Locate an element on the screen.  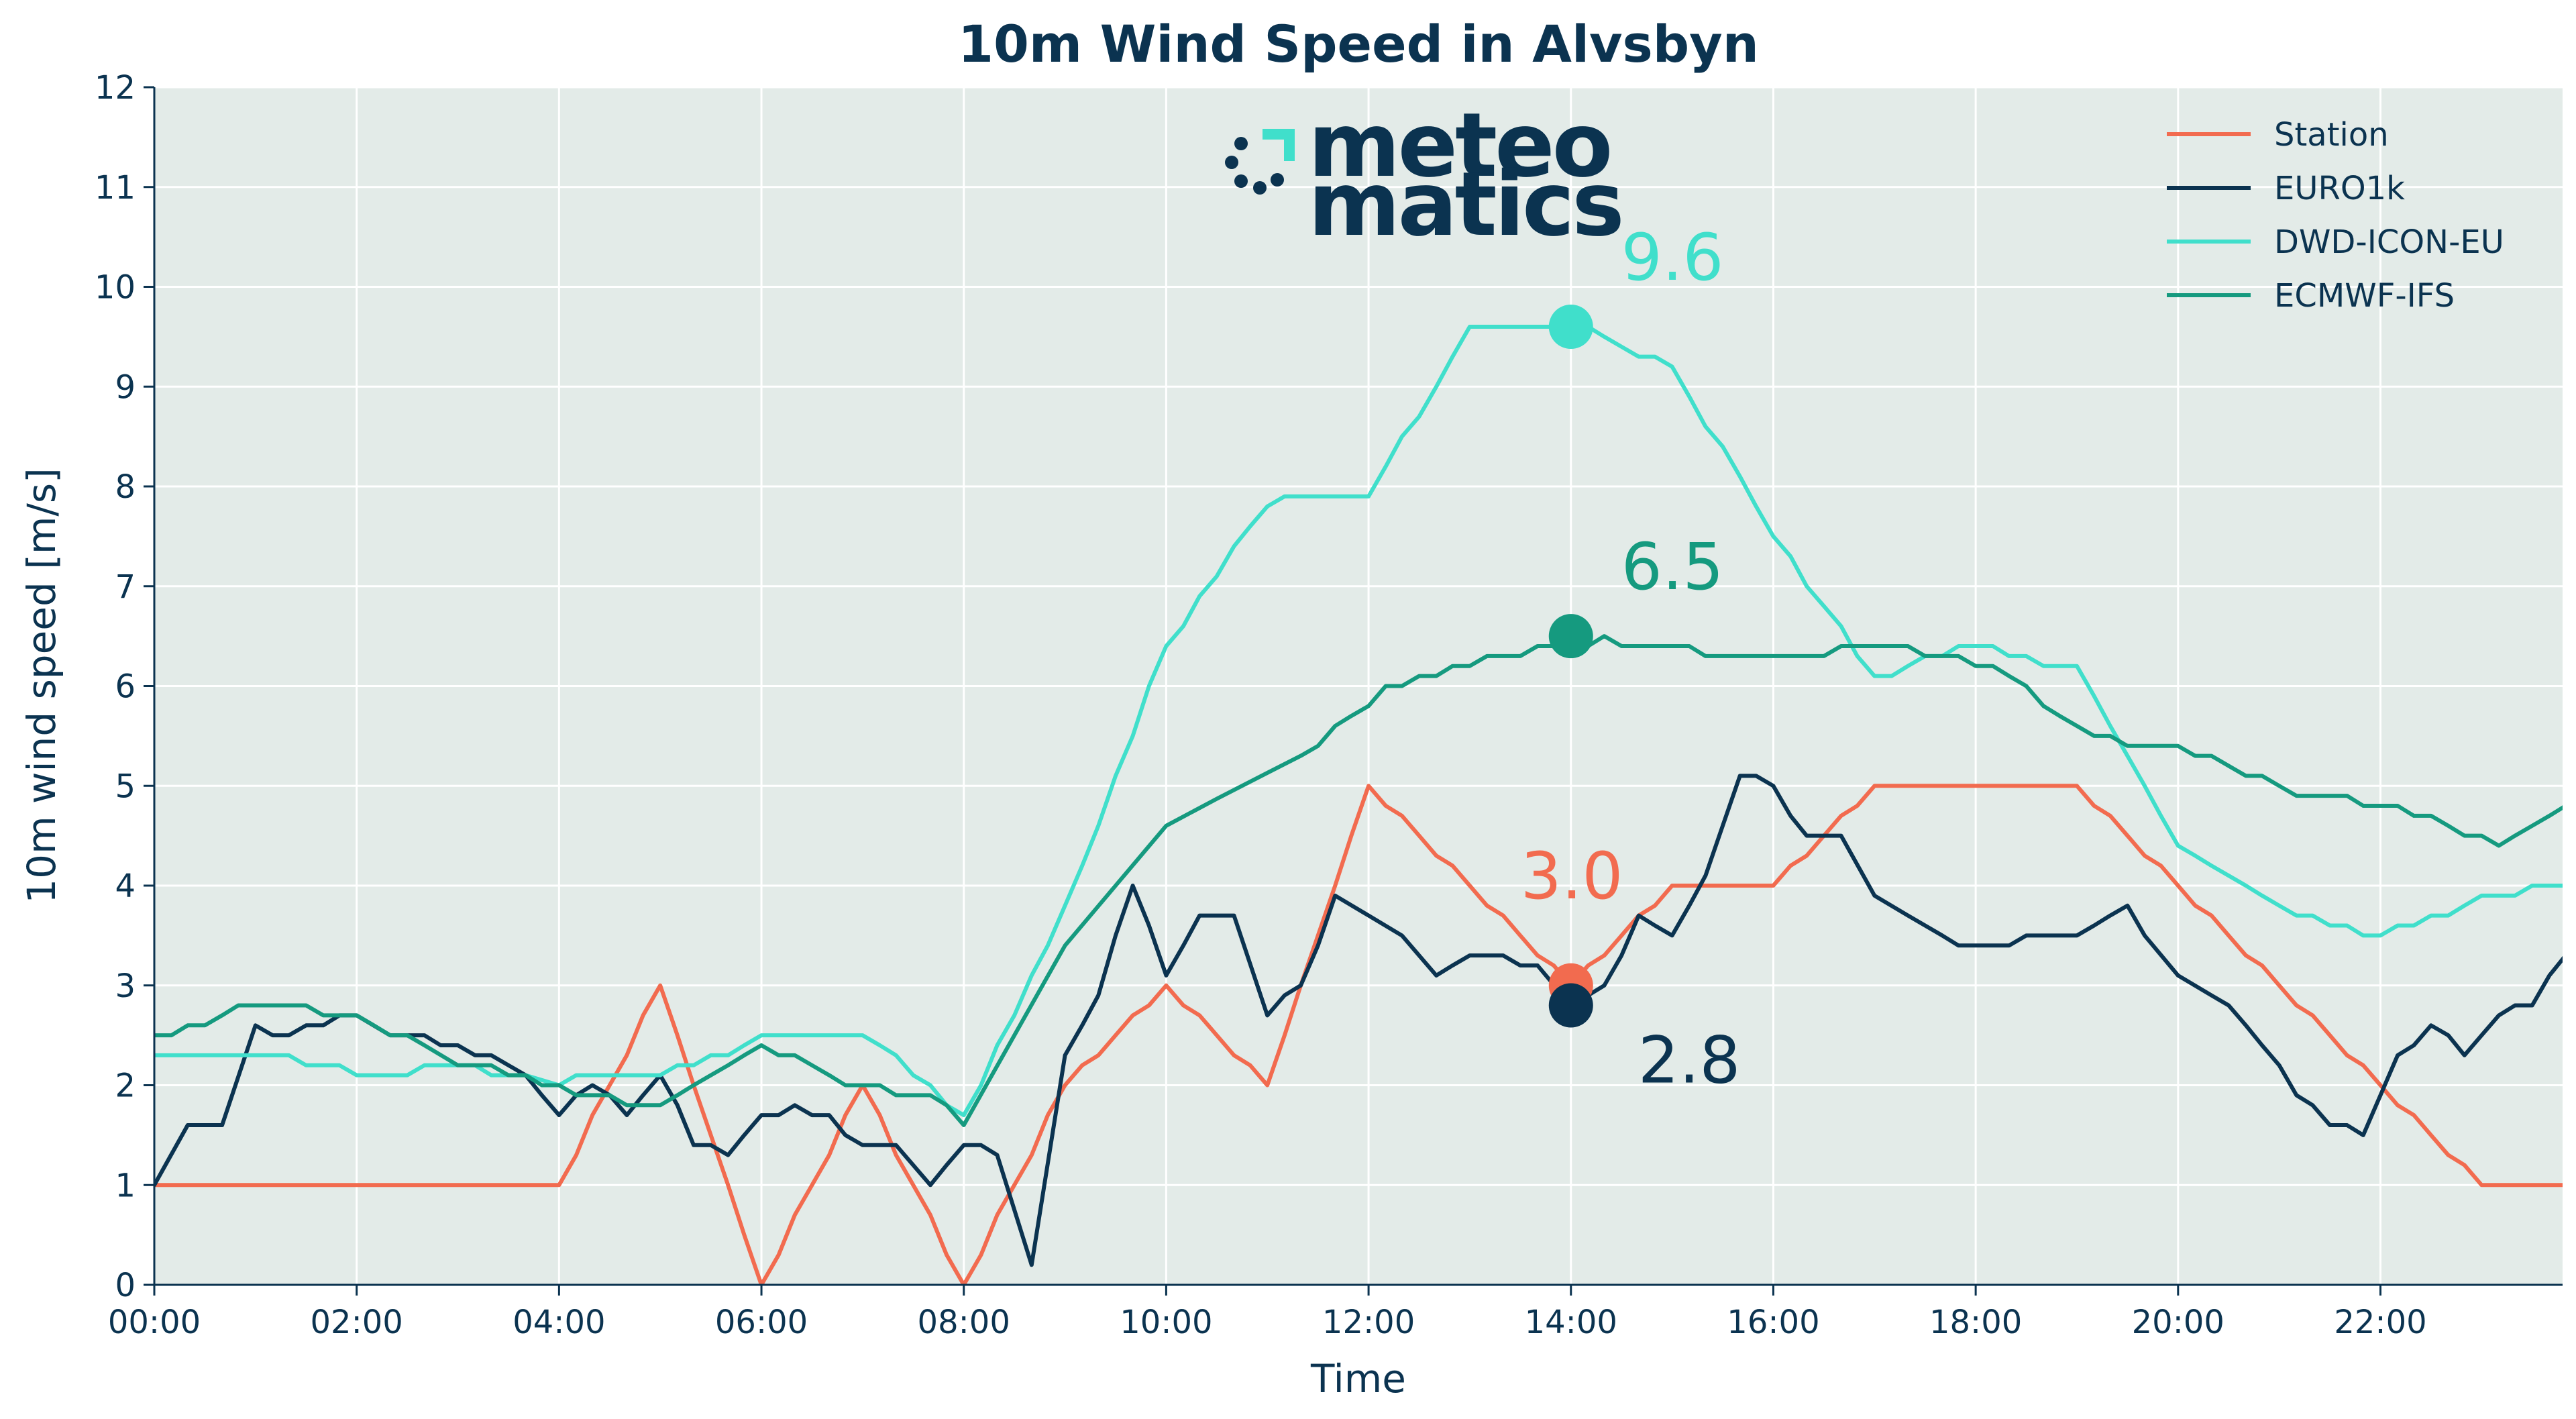
annotation-label: 6.5 is located at coordinates (1672, 567).